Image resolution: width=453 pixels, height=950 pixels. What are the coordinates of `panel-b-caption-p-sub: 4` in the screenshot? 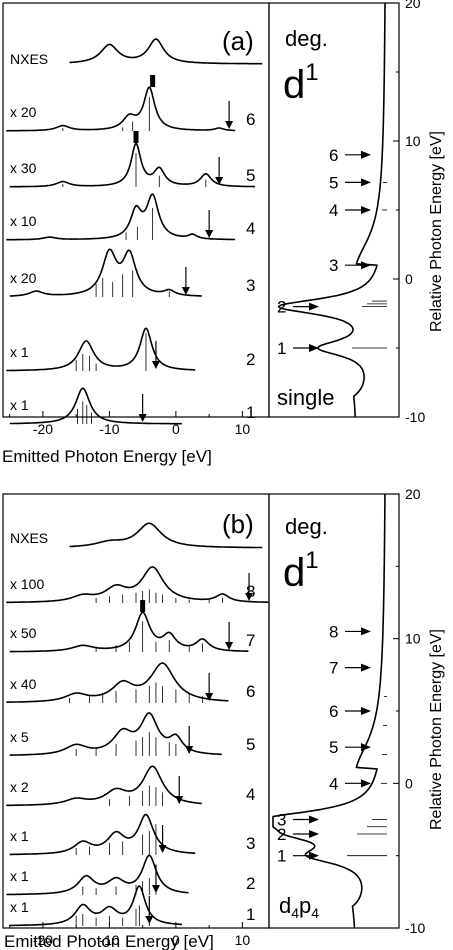 It's located at (315, 913).